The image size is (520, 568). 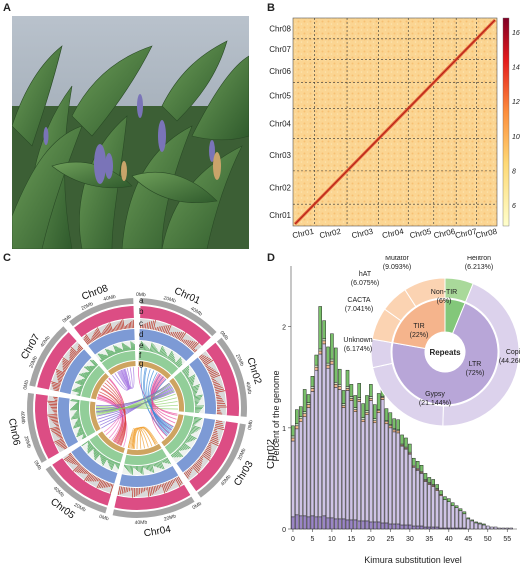 I want to click on diagonal-core, so click(x=395, y=122).